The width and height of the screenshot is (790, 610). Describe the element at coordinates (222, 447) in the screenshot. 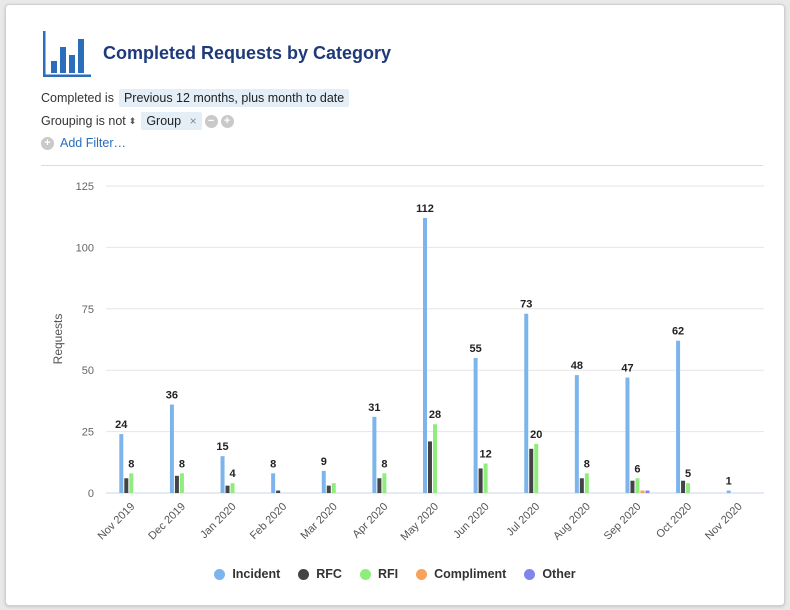

I see `data-label-incident-2: 15` at that location.